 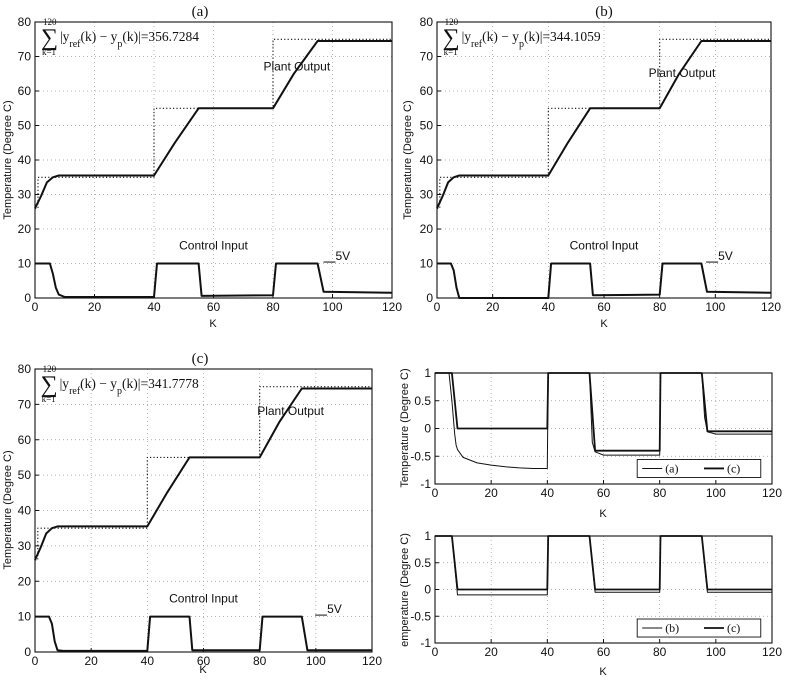 I want to click on sum-expression-part: p, so click(x=119, y=43).